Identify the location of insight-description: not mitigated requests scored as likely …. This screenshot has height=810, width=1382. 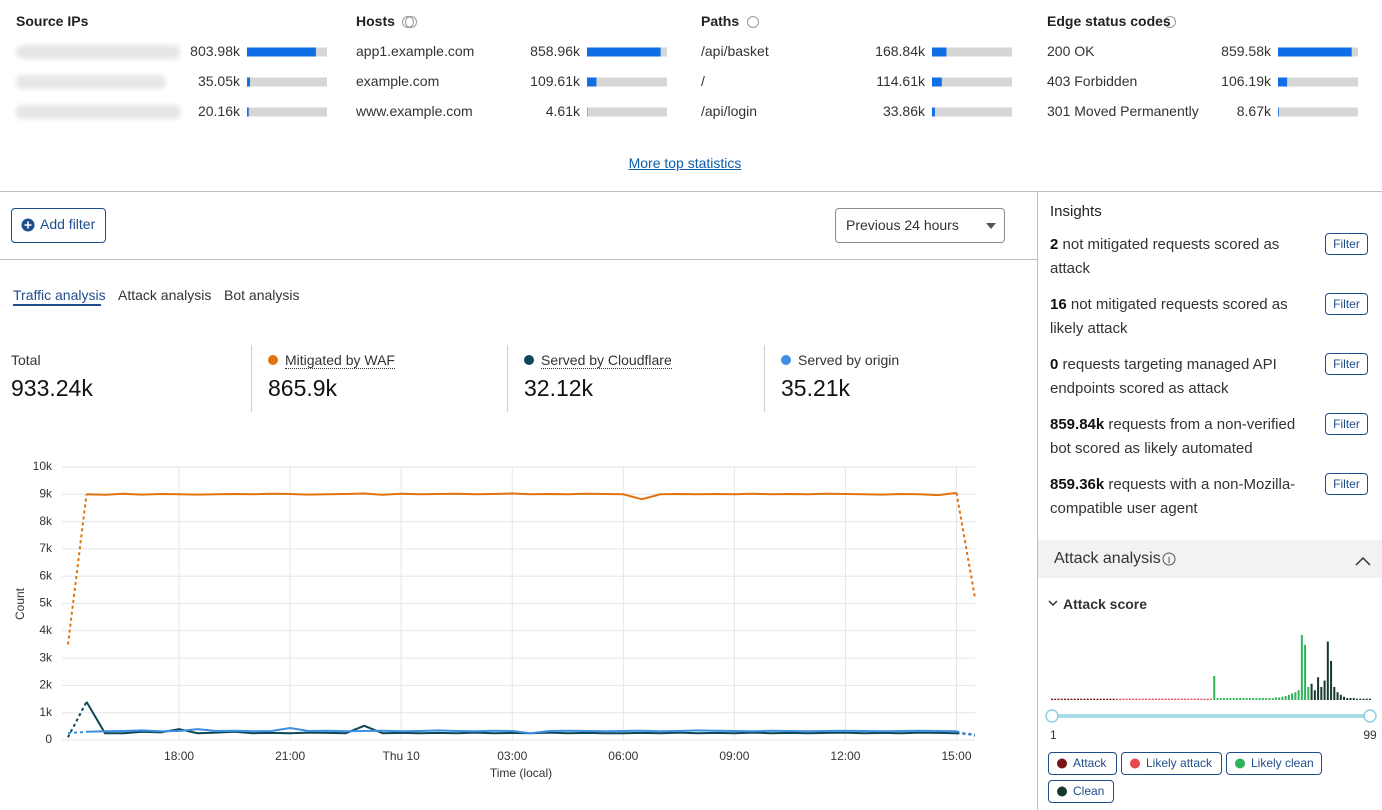
(1169, 316).